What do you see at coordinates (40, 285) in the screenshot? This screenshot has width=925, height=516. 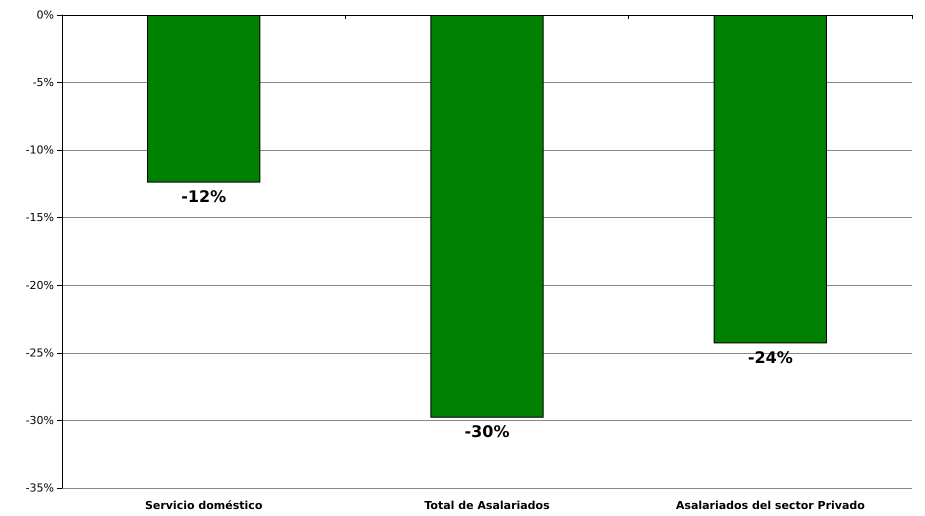 I see `y-tick-label: -20%` at bounding box center [40, 285].